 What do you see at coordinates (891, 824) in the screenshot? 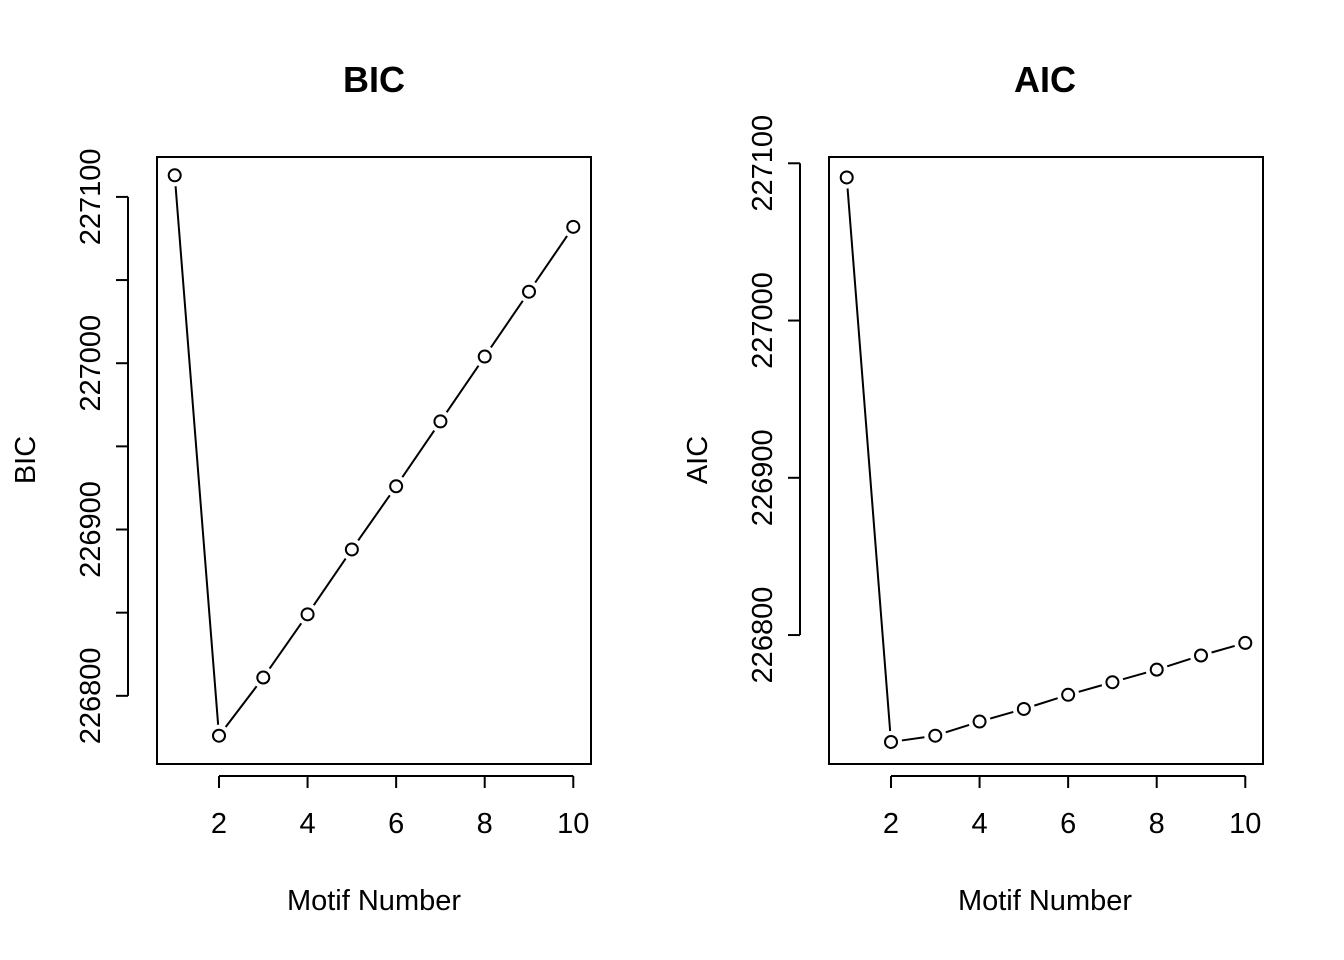
I see `aic-x-tick-label: 2` at bounding box center [891, 824].